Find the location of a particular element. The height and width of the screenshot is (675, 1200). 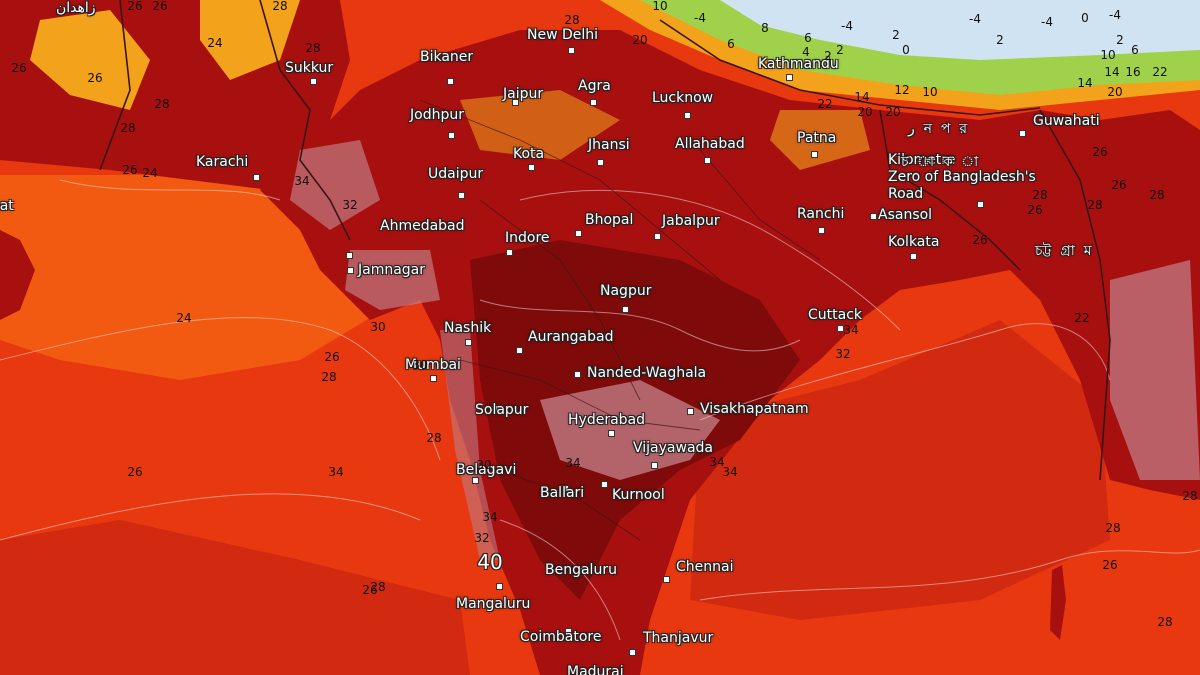

city-name: Agra is located at coordinates (594, 86).